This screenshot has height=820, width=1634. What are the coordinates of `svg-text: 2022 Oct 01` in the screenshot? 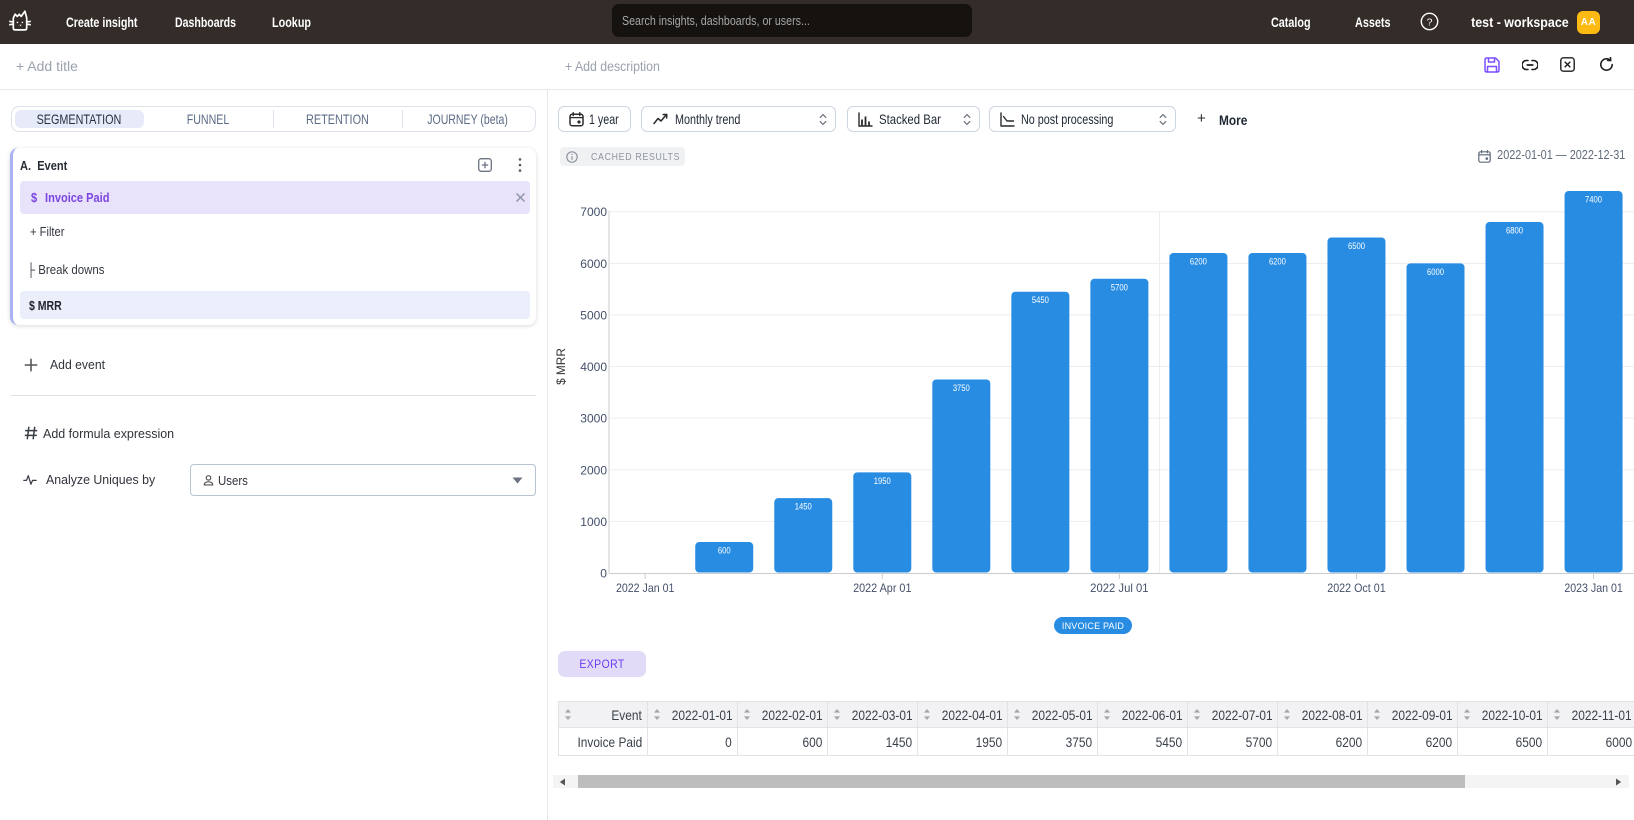 It's located at (1356, 588).